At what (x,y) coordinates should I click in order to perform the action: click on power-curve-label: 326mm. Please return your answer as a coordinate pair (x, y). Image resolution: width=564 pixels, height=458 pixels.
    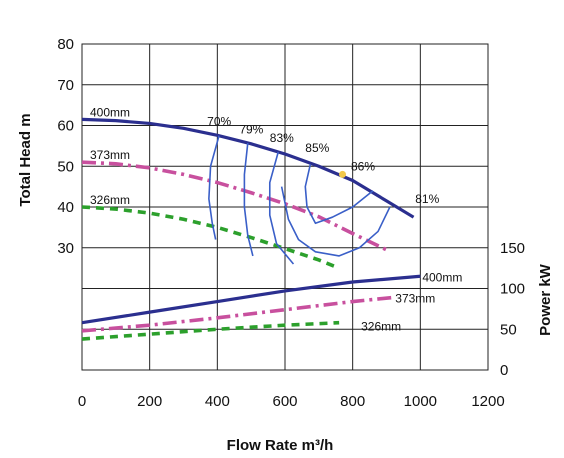
    Looking at the image, I should click on (381, 327).